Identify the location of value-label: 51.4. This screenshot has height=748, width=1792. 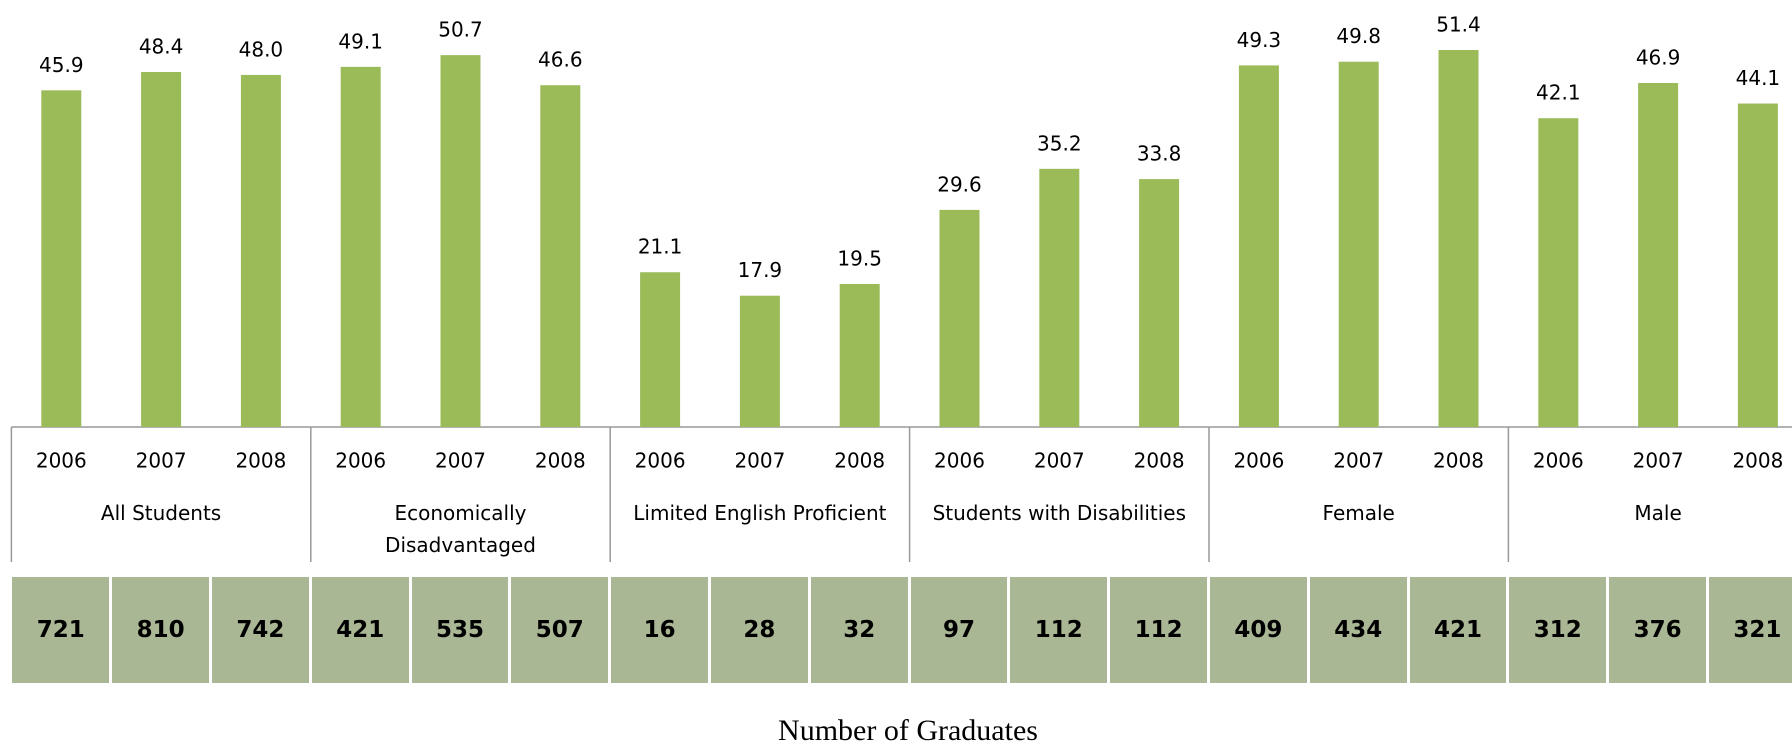
(1458, 25).